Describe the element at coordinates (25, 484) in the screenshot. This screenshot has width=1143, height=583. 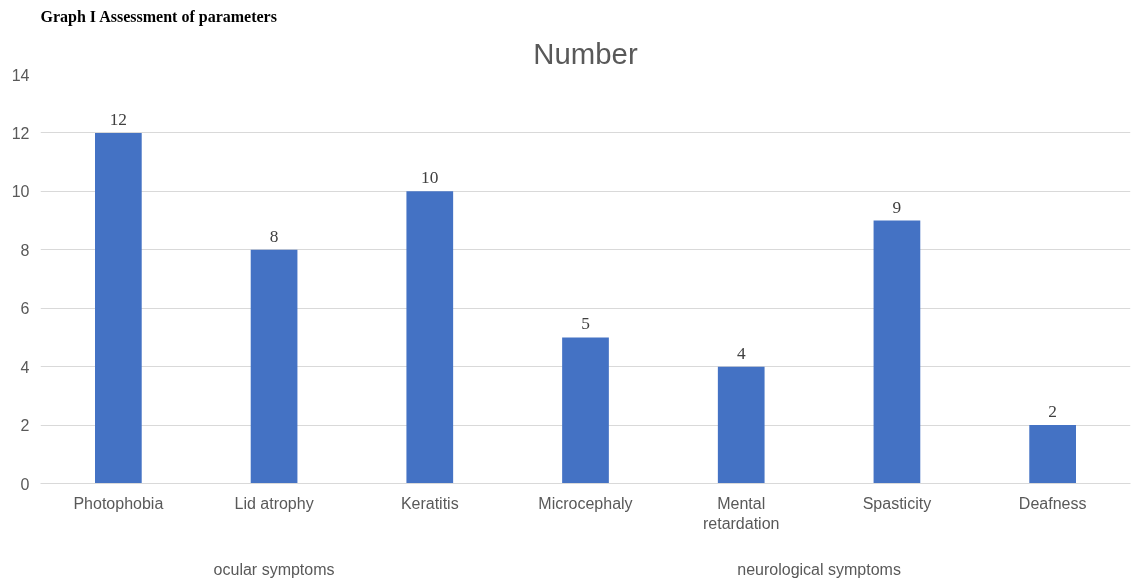
I see `y-tick-label: 0` at that location.